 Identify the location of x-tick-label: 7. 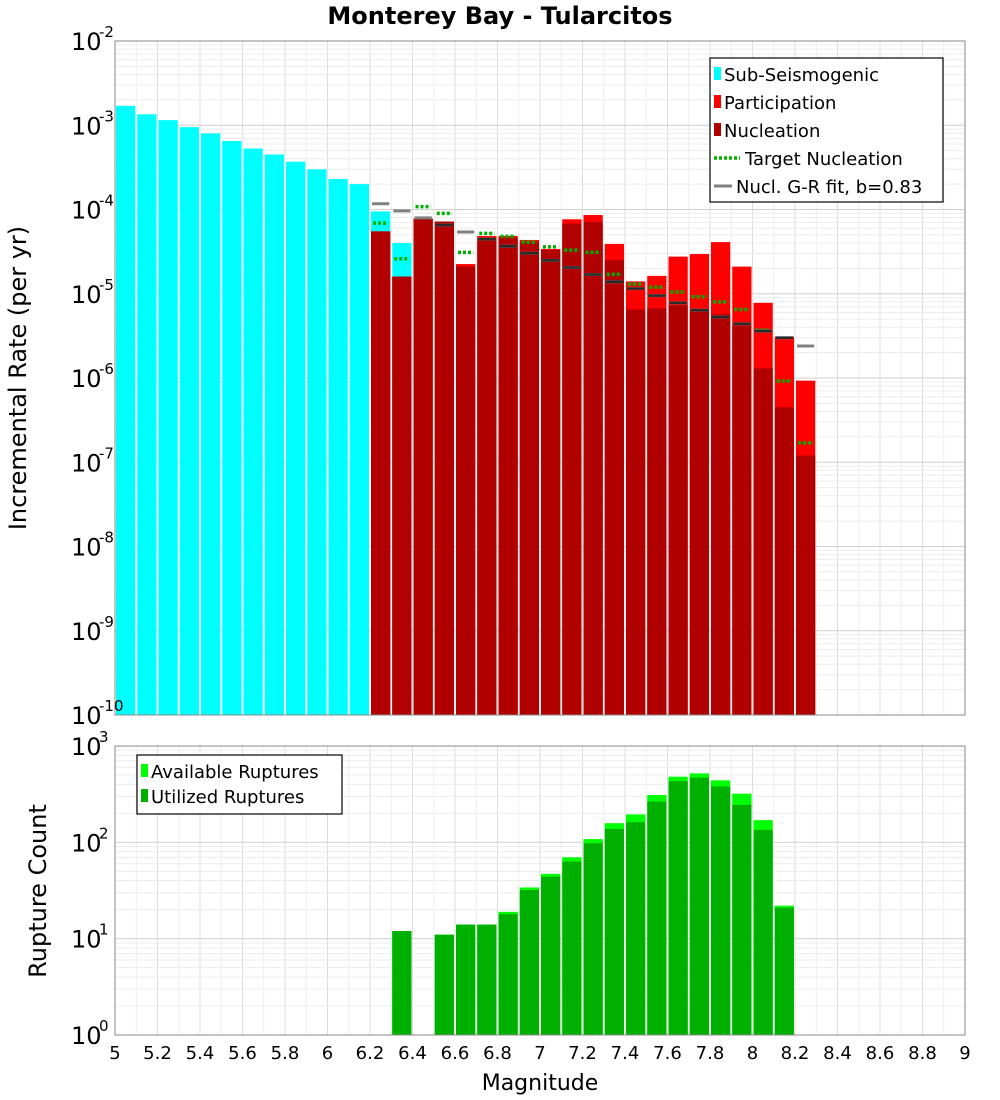
(539, 1053).